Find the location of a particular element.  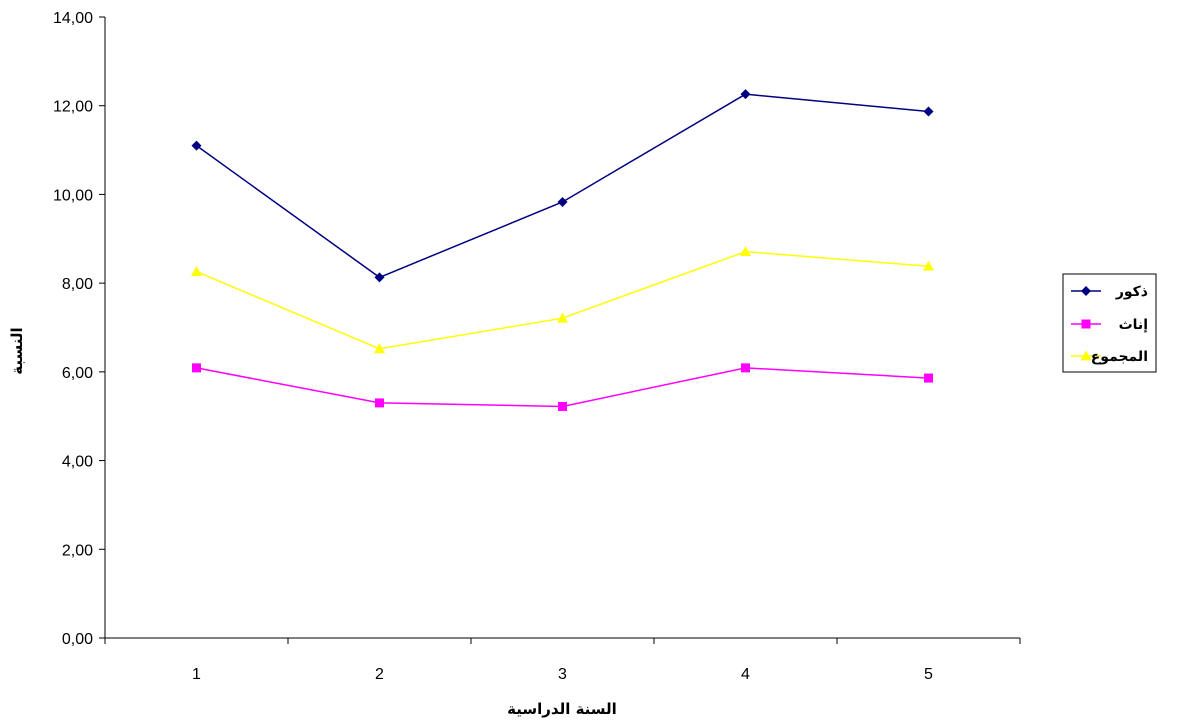

y-tick-label: 8,00 is located at coordinates (77, 284).